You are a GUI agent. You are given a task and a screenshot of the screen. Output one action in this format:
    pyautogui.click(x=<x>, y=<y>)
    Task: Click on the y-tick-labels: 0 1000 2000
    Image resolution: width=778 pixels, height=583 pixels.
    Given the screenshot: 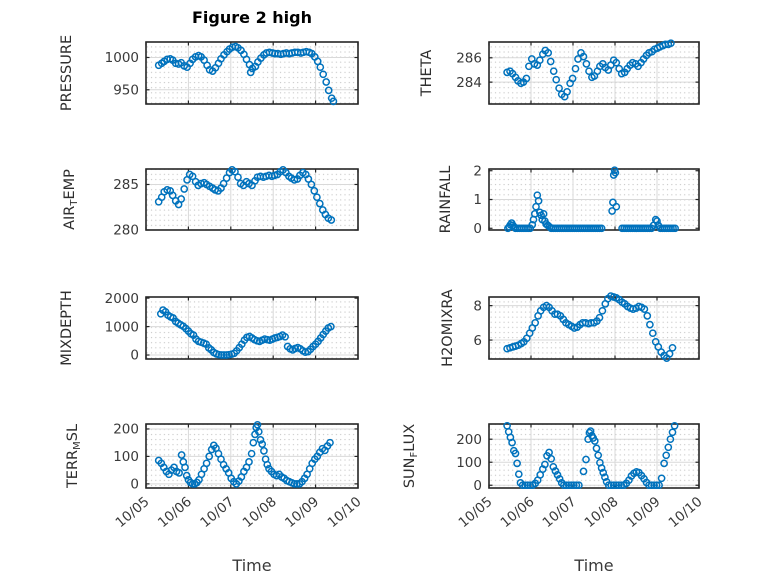 What is the action you would take?
    pyautogui.click(x=122, y=327)
    